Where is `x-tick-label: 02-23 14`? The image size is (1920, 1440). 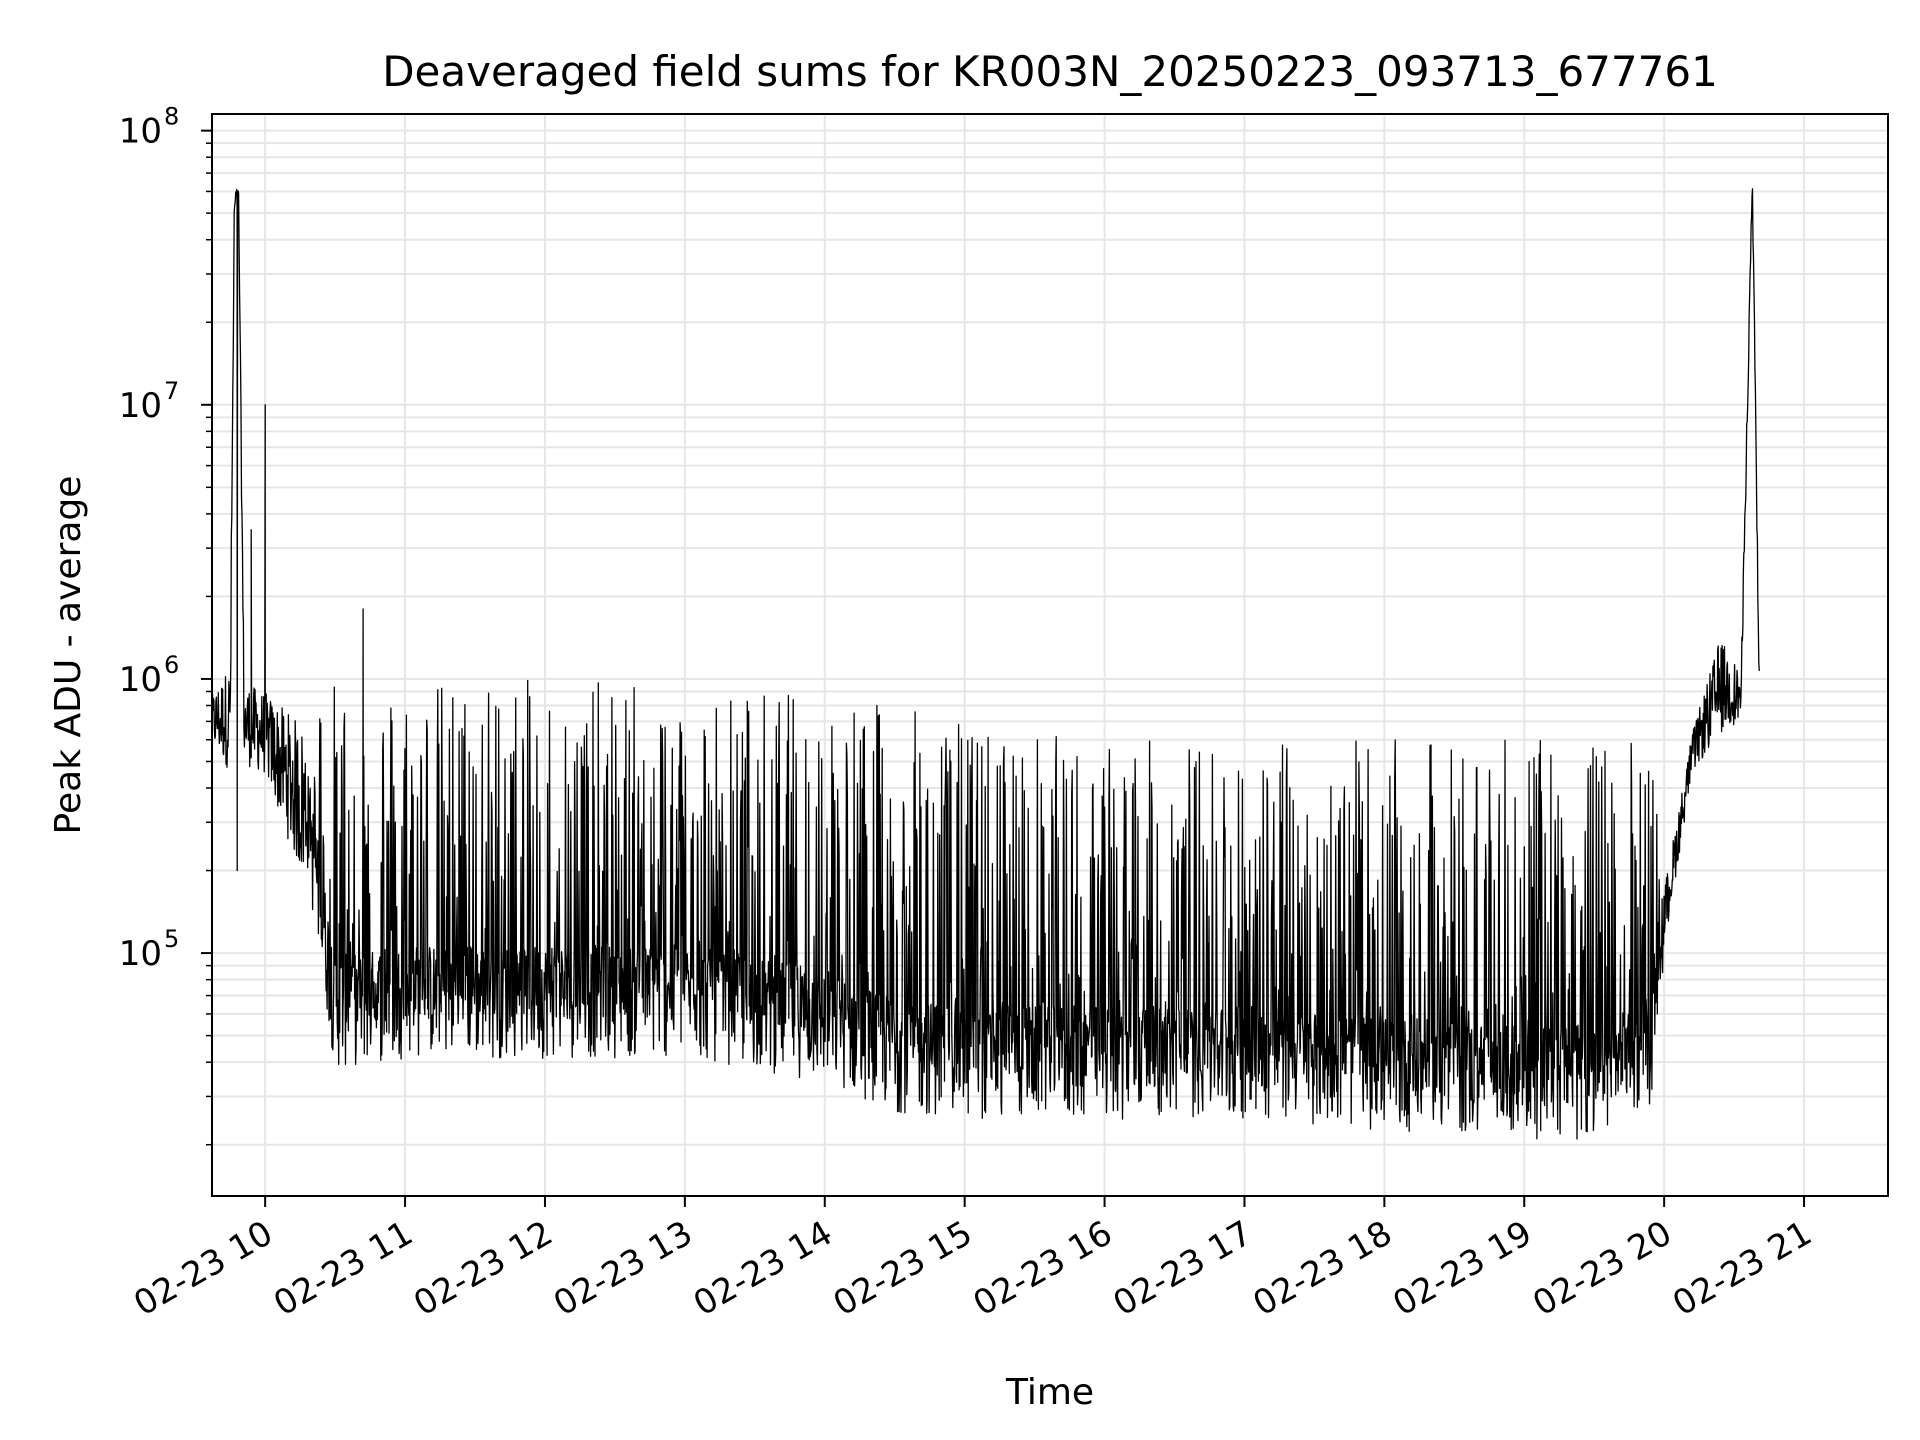 x-tick-label: 02-23 14 is located at coordinates (763, 1268).